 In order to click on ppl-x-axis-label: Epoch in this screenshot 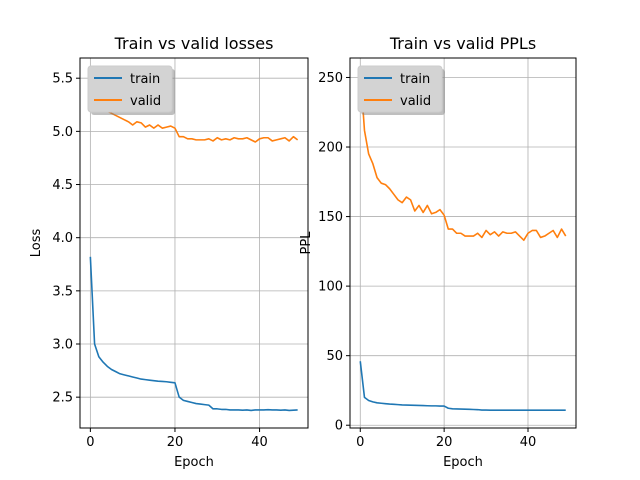, I will do `click(463, 462)`.